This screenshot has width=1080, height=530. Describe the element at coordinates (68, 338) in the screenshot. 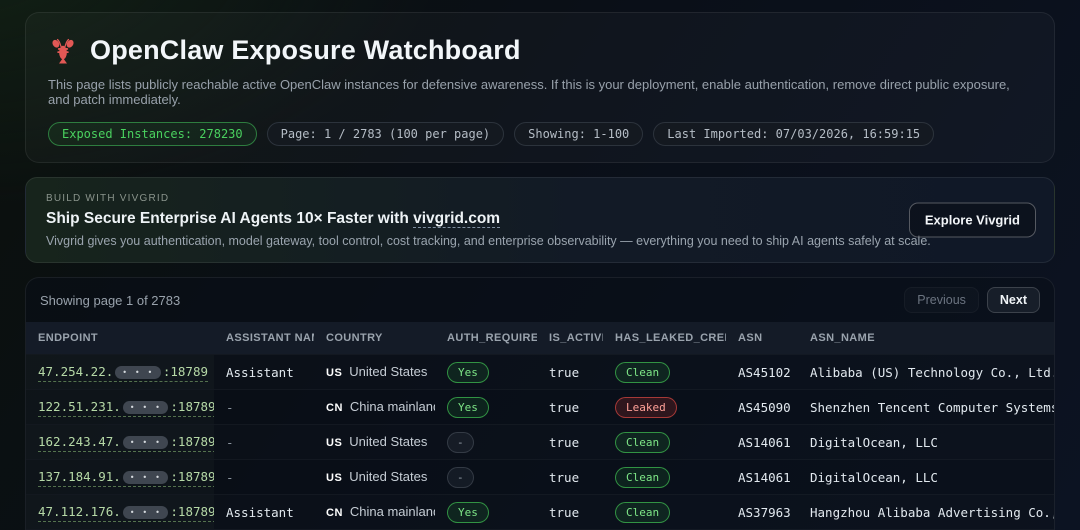

I see `column-header: ENDPOINT` at that location.